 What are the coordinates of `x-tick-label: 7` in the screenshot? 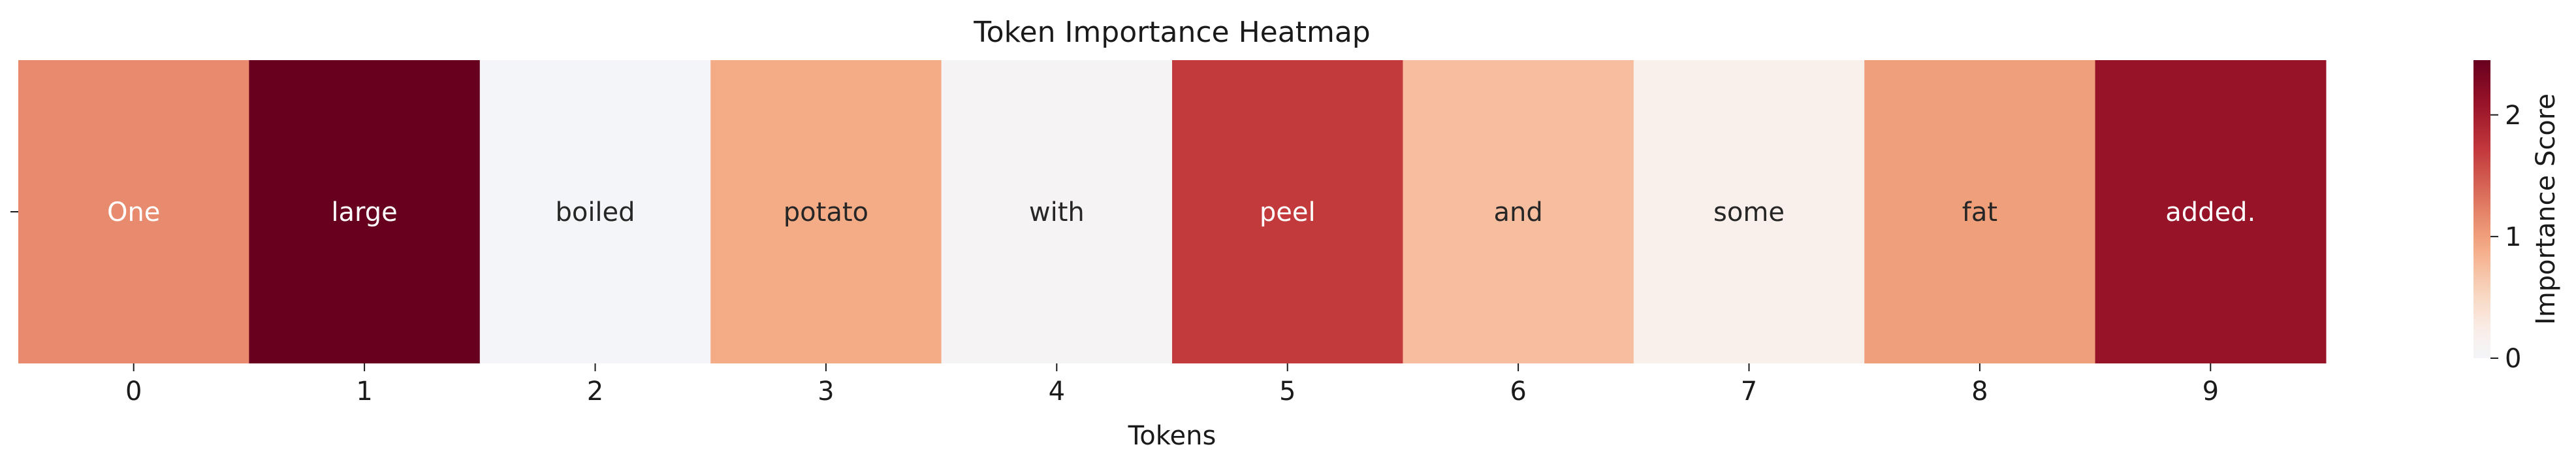 It's located at (1749, 391).